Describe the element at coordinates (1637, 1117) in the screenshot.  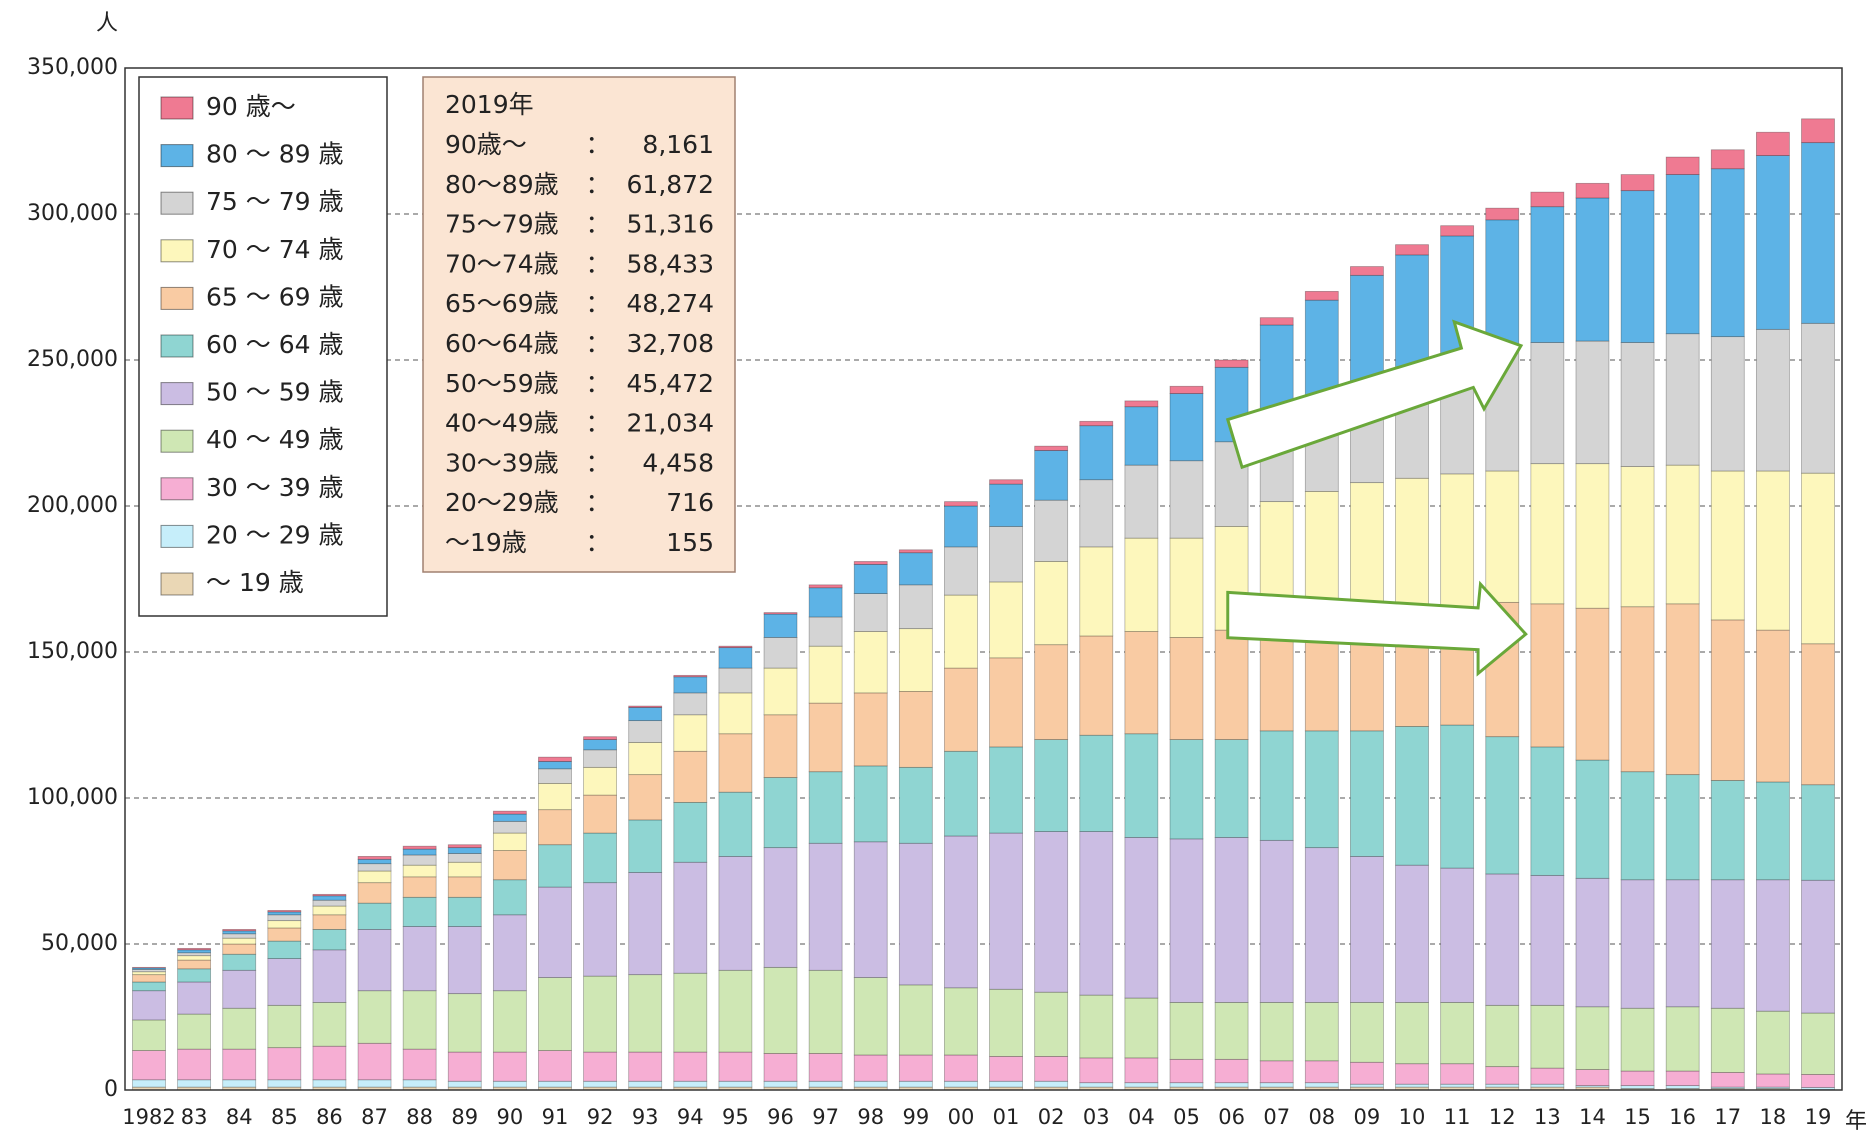
I see `x-tick-label: 15` at that location.